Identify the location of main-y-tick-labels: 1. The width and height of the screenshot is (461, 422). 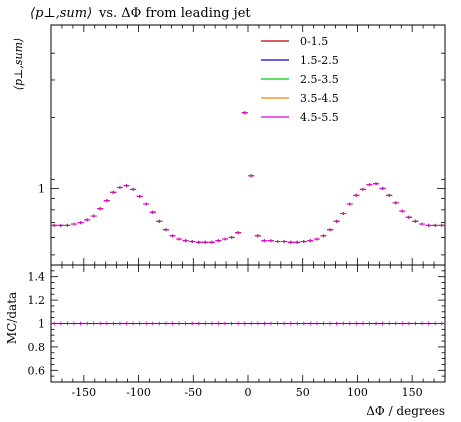
(41, 188).